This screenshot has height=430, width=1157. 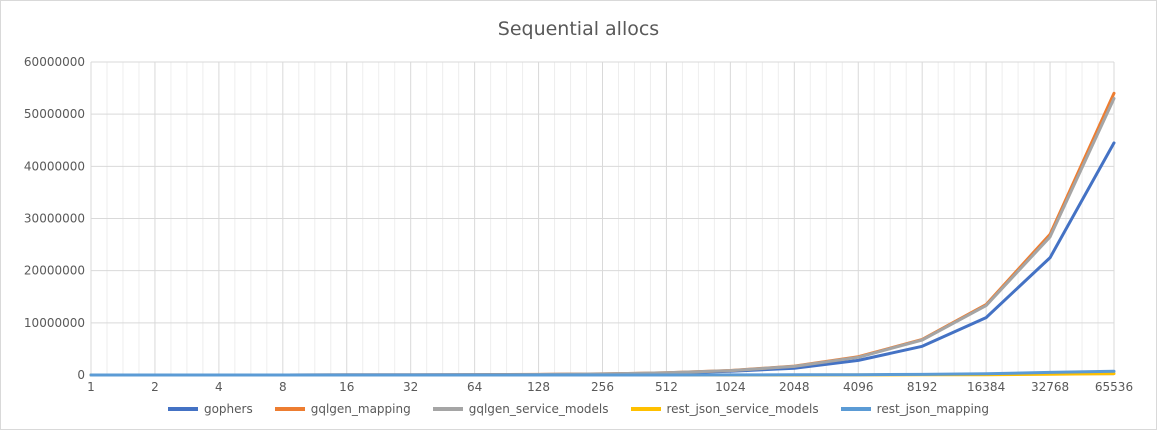 I want to click on legend-label: gqlgen_service_models, so click(x=538, y=409).